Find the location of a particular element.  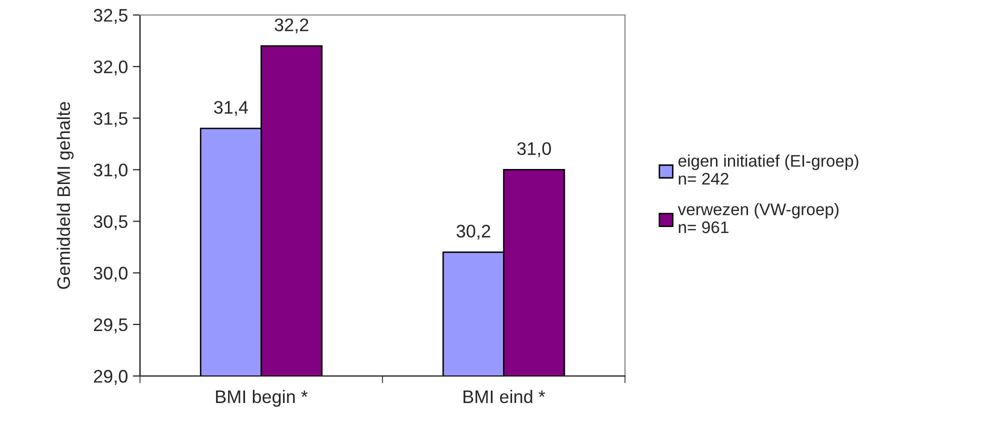

legend-label: verwezen (VW-groep) n= 961 is located at coordinates (758, 218).